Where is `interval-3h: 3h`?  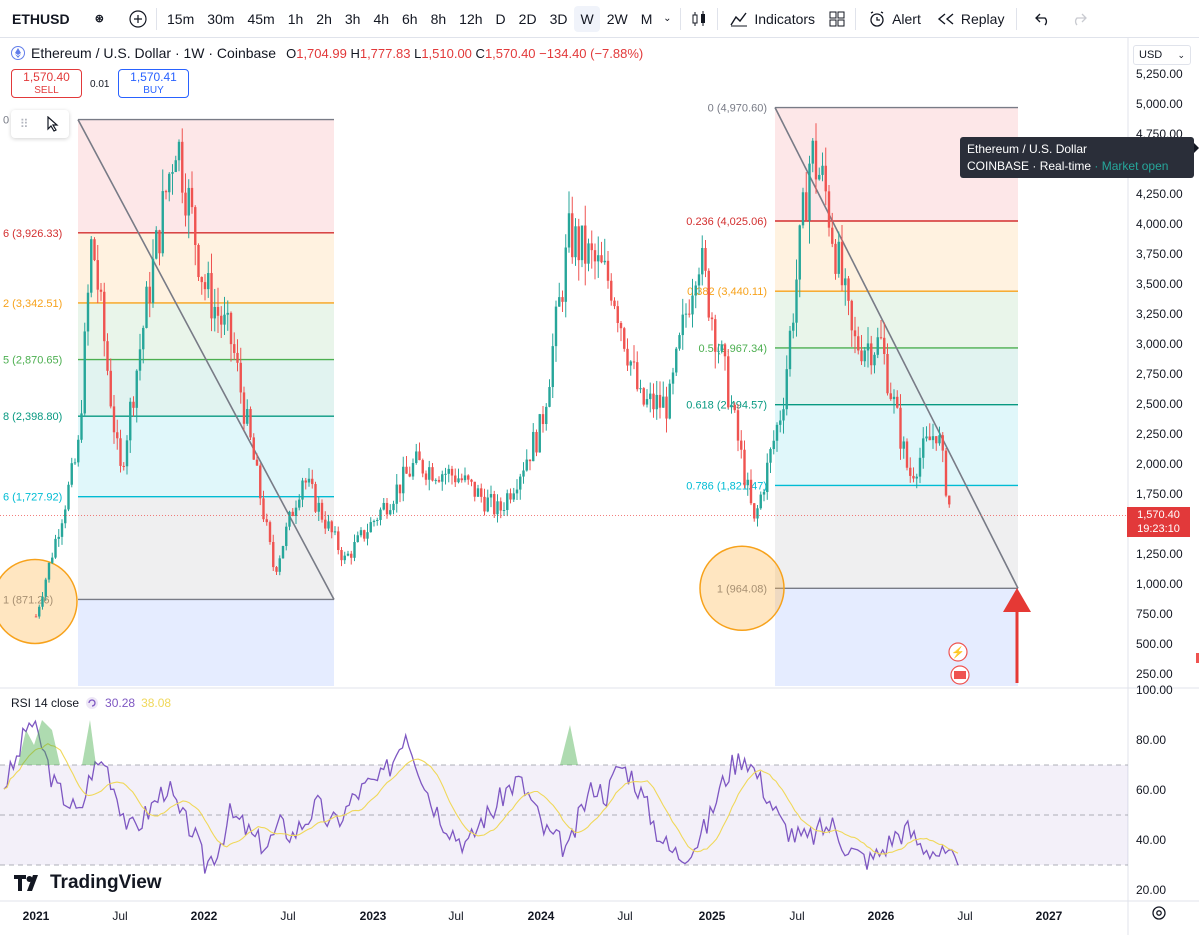 interval-3h: 3h is located at coordinates (352, 18).